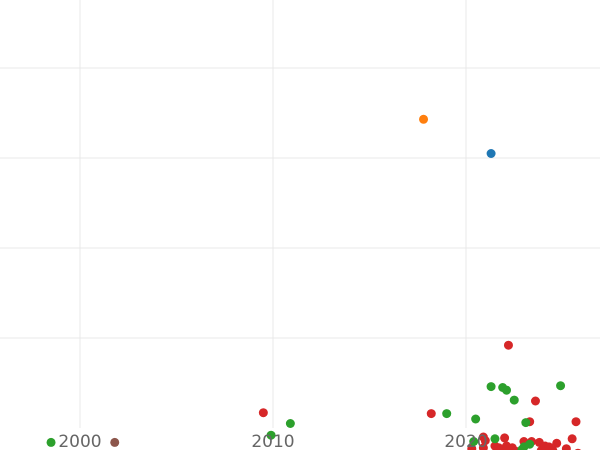 Image resolution: width=600 pixels, height=450 pixels. I want to click on x-tick-label: 2010, so click(272, 441).